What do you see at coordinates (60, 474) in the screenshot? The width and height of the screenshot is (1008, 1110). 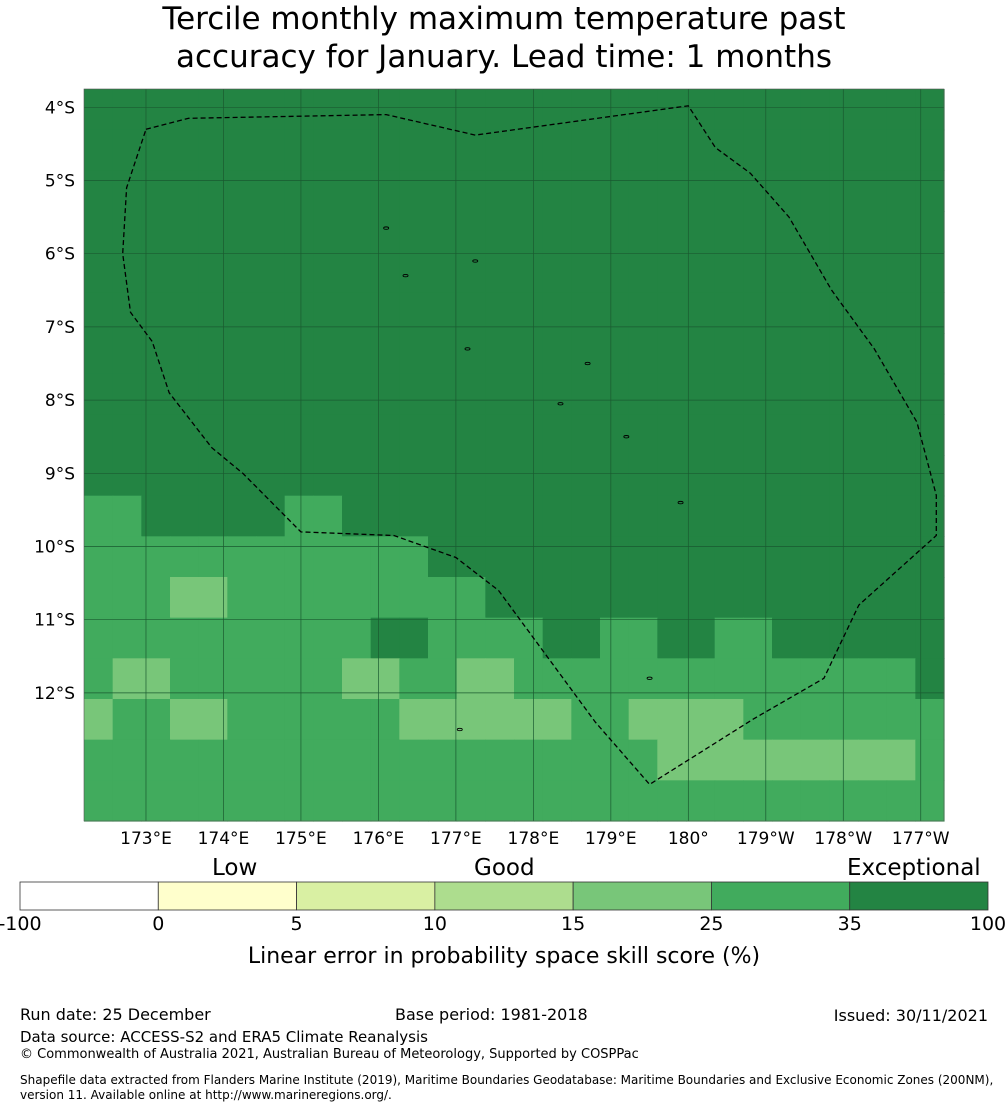 I see `latitude-tick-label: 9°S` at bounding box center [60, 474].